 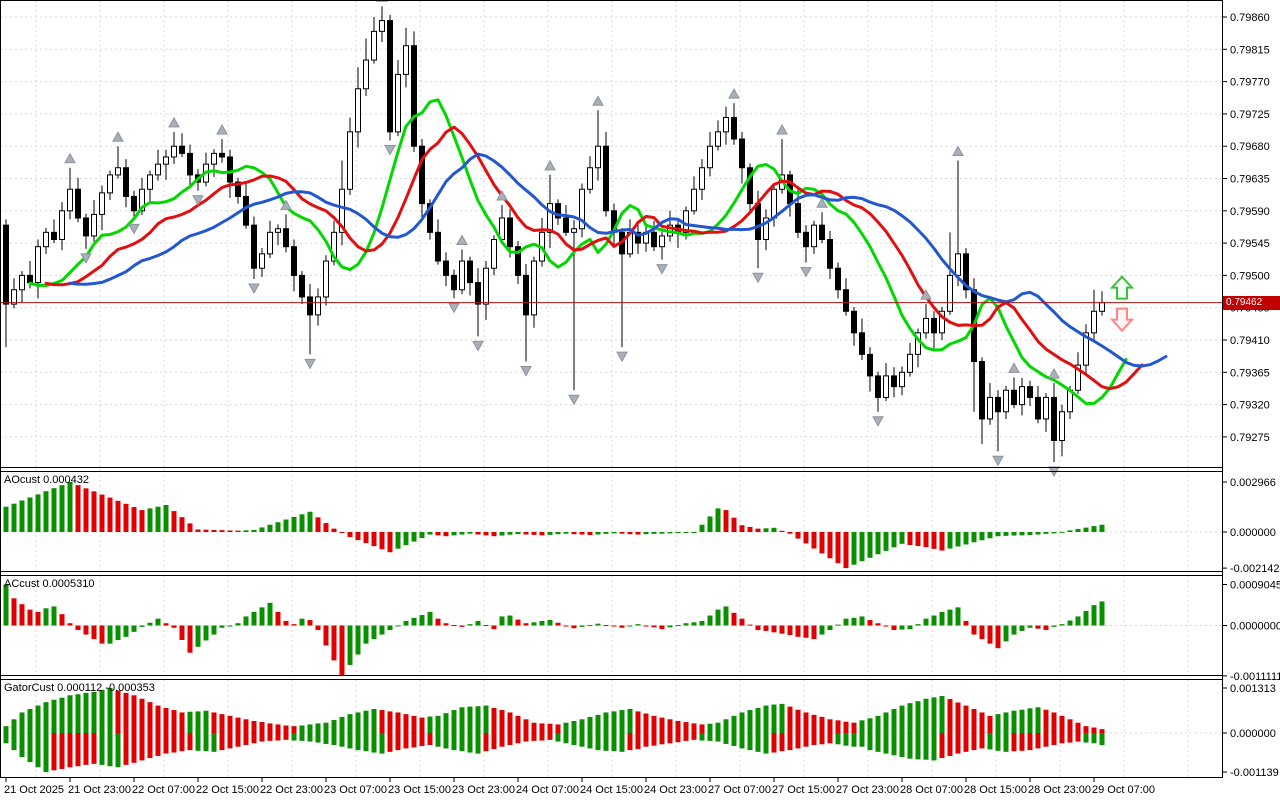 What do you see at coordinates (1122, 320) in the screenshot?
I see `sell-arrow-icon` at bounding box center [1122, 320].